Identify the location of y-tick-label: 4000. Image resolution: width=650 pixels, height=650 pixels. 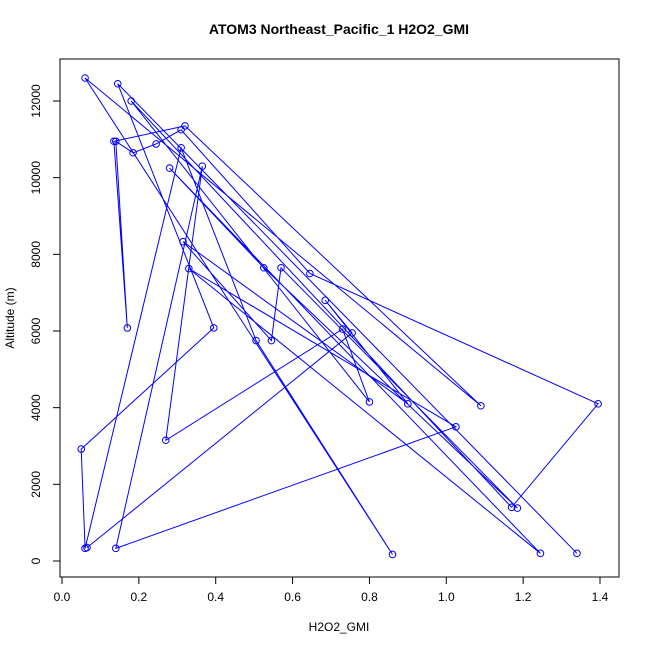
(36, 407).